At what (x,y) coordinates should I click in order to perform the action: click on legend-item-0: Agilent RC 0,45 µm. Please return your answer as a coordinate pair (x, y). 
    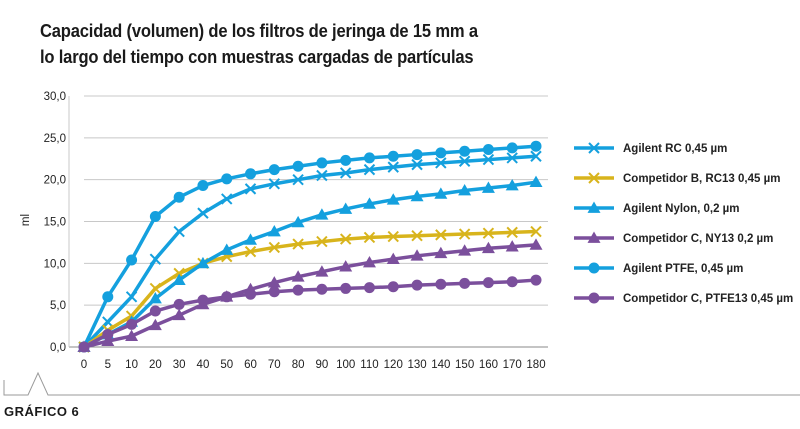
    Looking at the image, I should click on (650, 148).